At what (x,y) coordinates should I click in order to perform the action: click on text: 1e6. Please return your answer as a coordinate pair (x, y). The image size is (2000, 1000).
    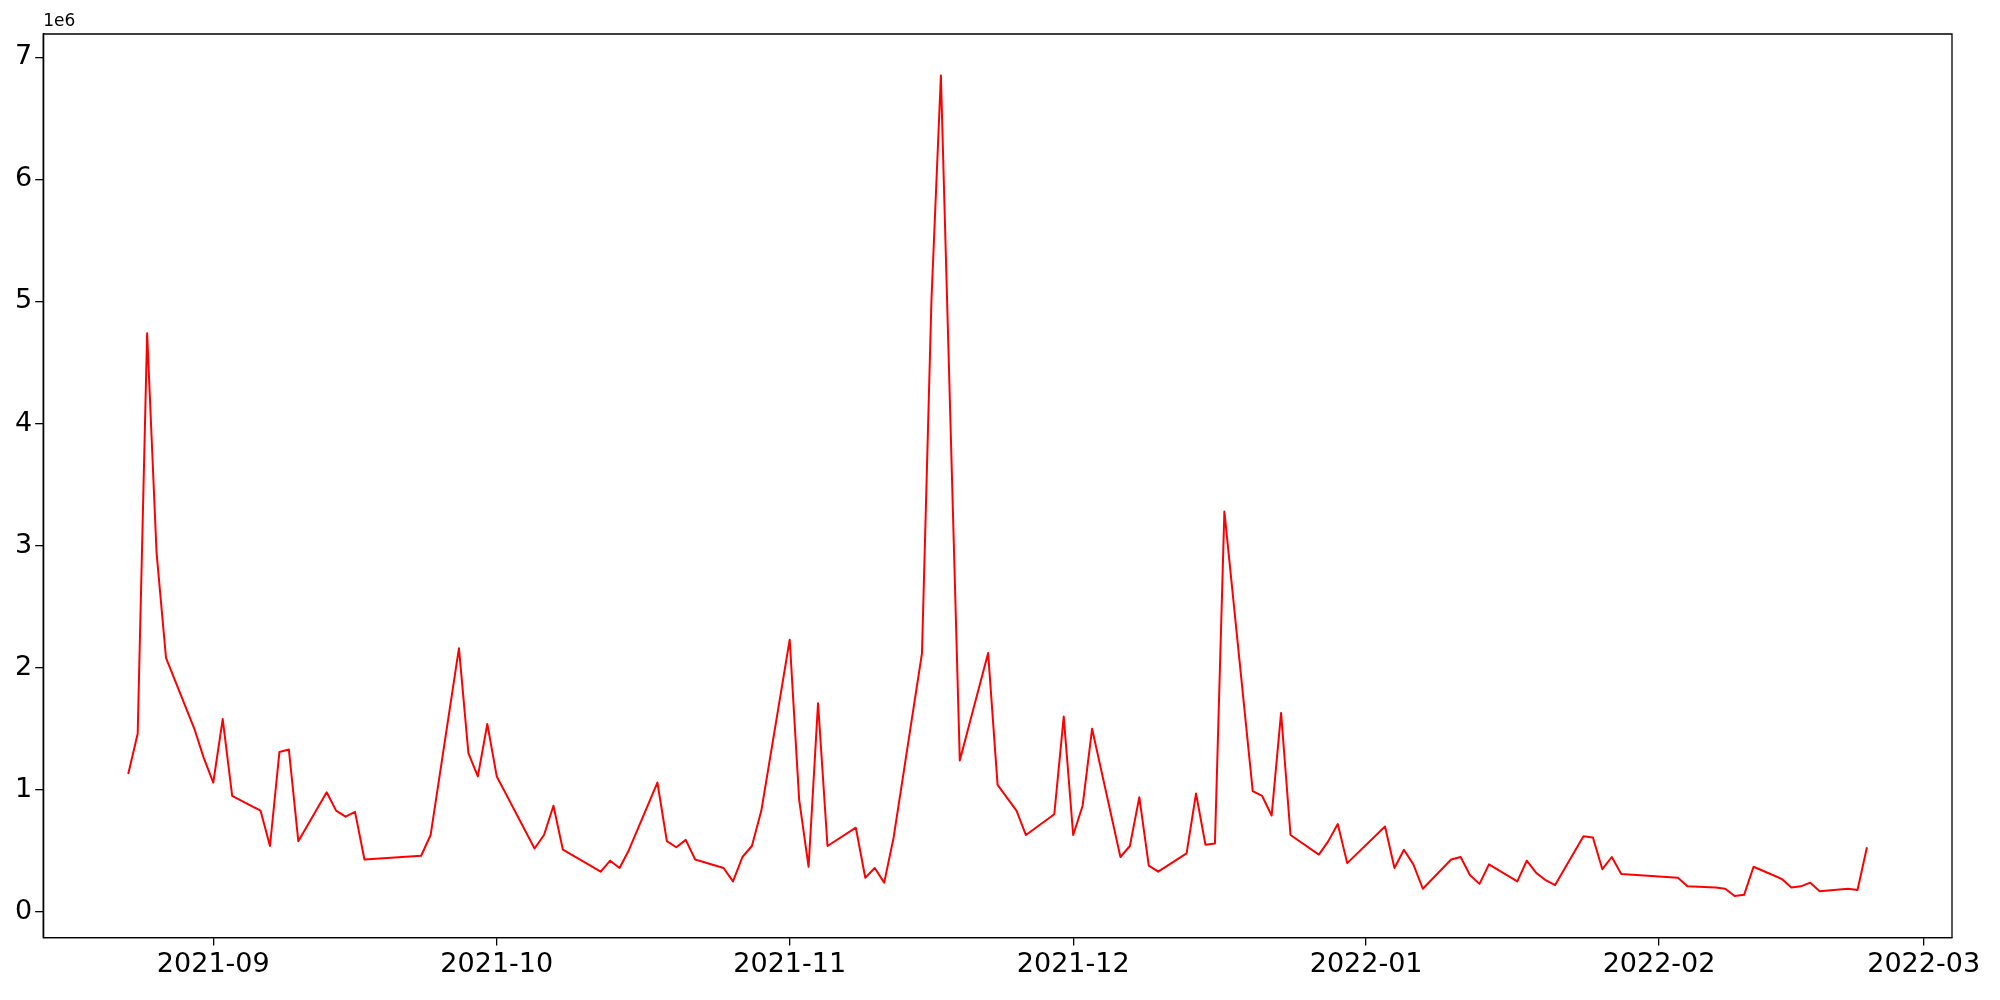
    Looking at the image, I should click on (59, 19).